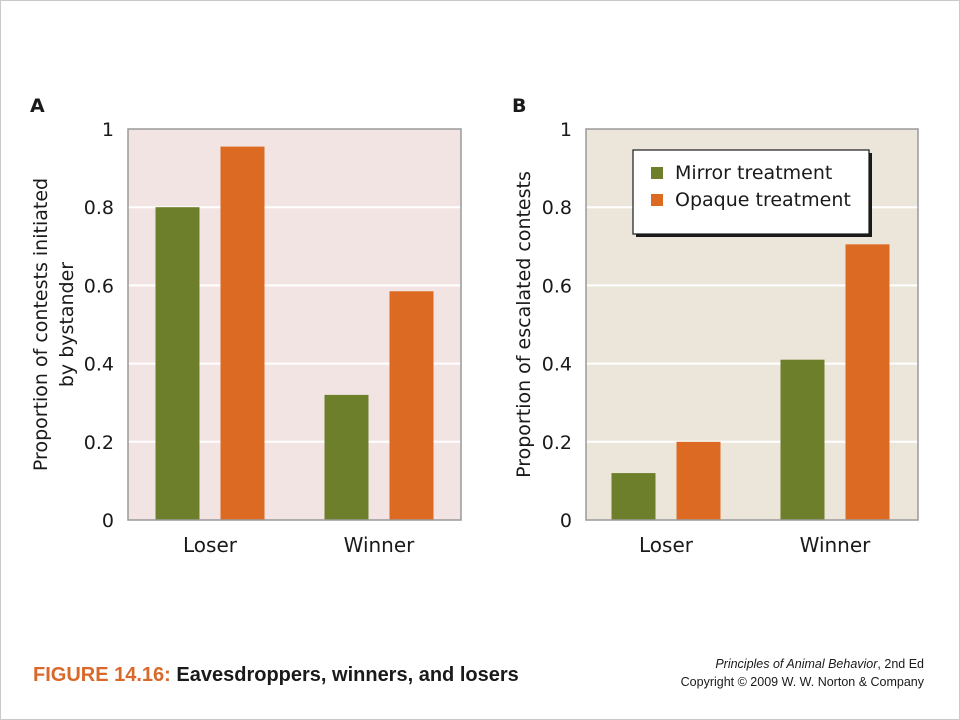 The width and height of the screenshot is (960, 720). Describe the element at coordinates (836, 545) in the screenshot. I see `panel-b-x-tick-label: Winner` at that location.